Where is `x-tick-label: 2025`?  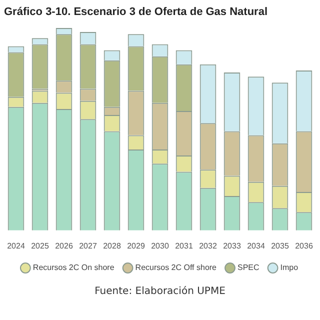 x-tick-label: 2025 is located at coordinates (40, 245).